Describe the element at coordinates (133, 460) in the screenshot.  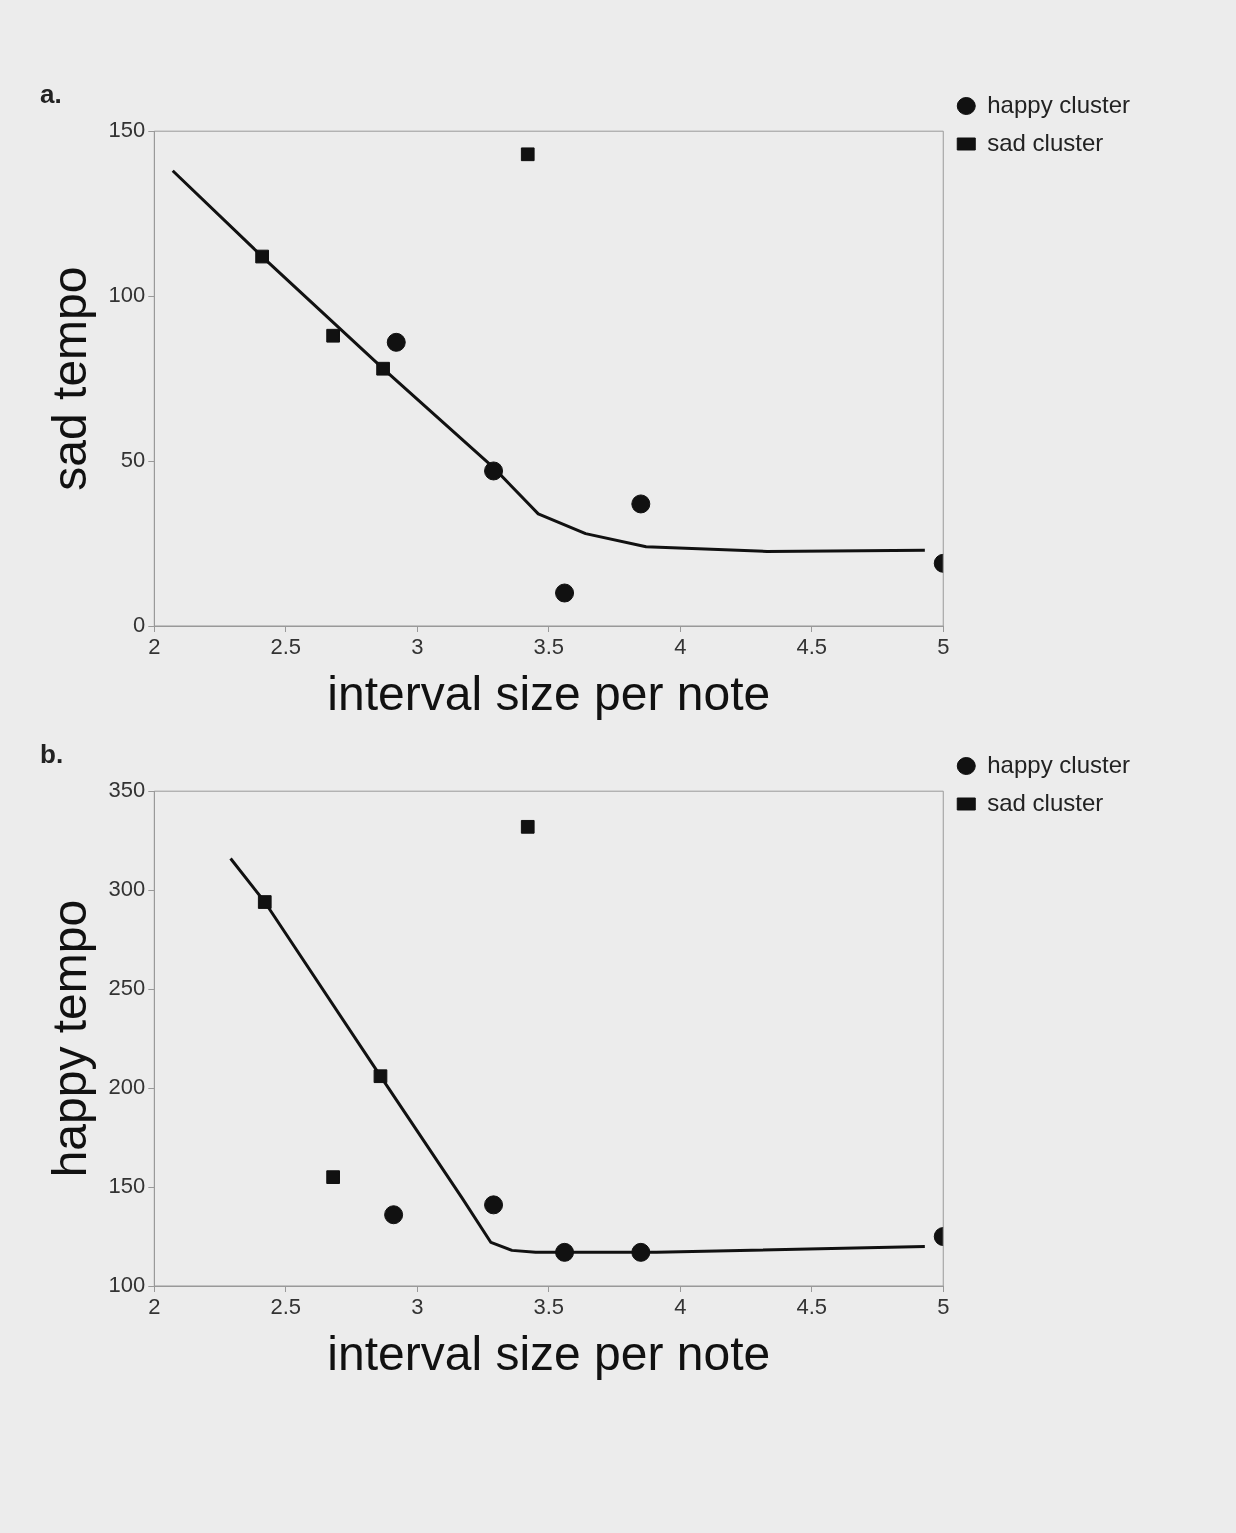
I see `y-tick-label: 50` at that location.